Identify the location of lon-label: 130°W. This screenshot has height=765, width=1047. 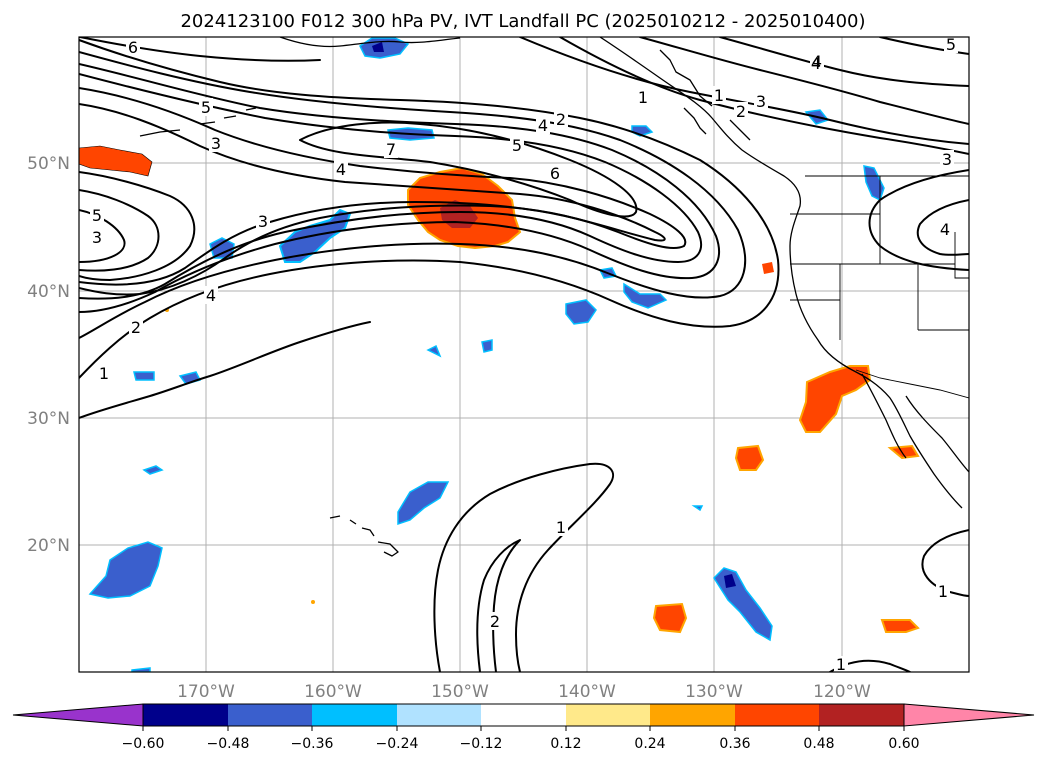
(714, 692).